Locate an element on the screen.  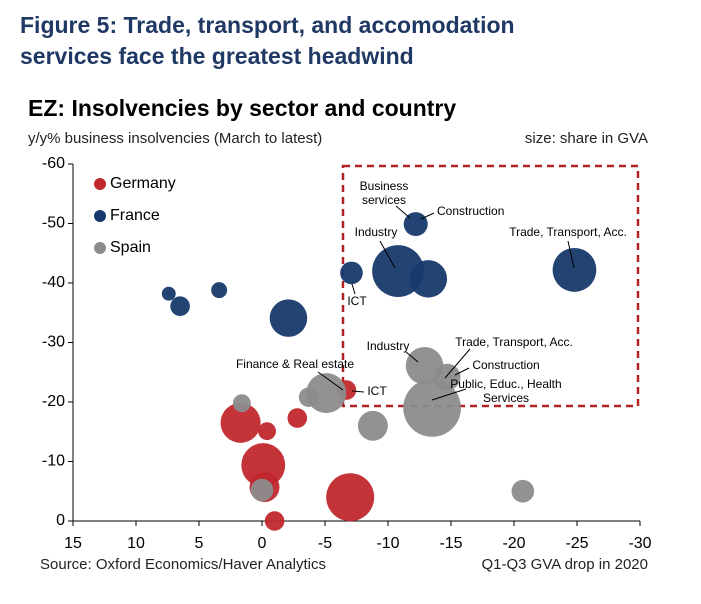
y-tick-label: -30 is located at coordinates (53, 342).